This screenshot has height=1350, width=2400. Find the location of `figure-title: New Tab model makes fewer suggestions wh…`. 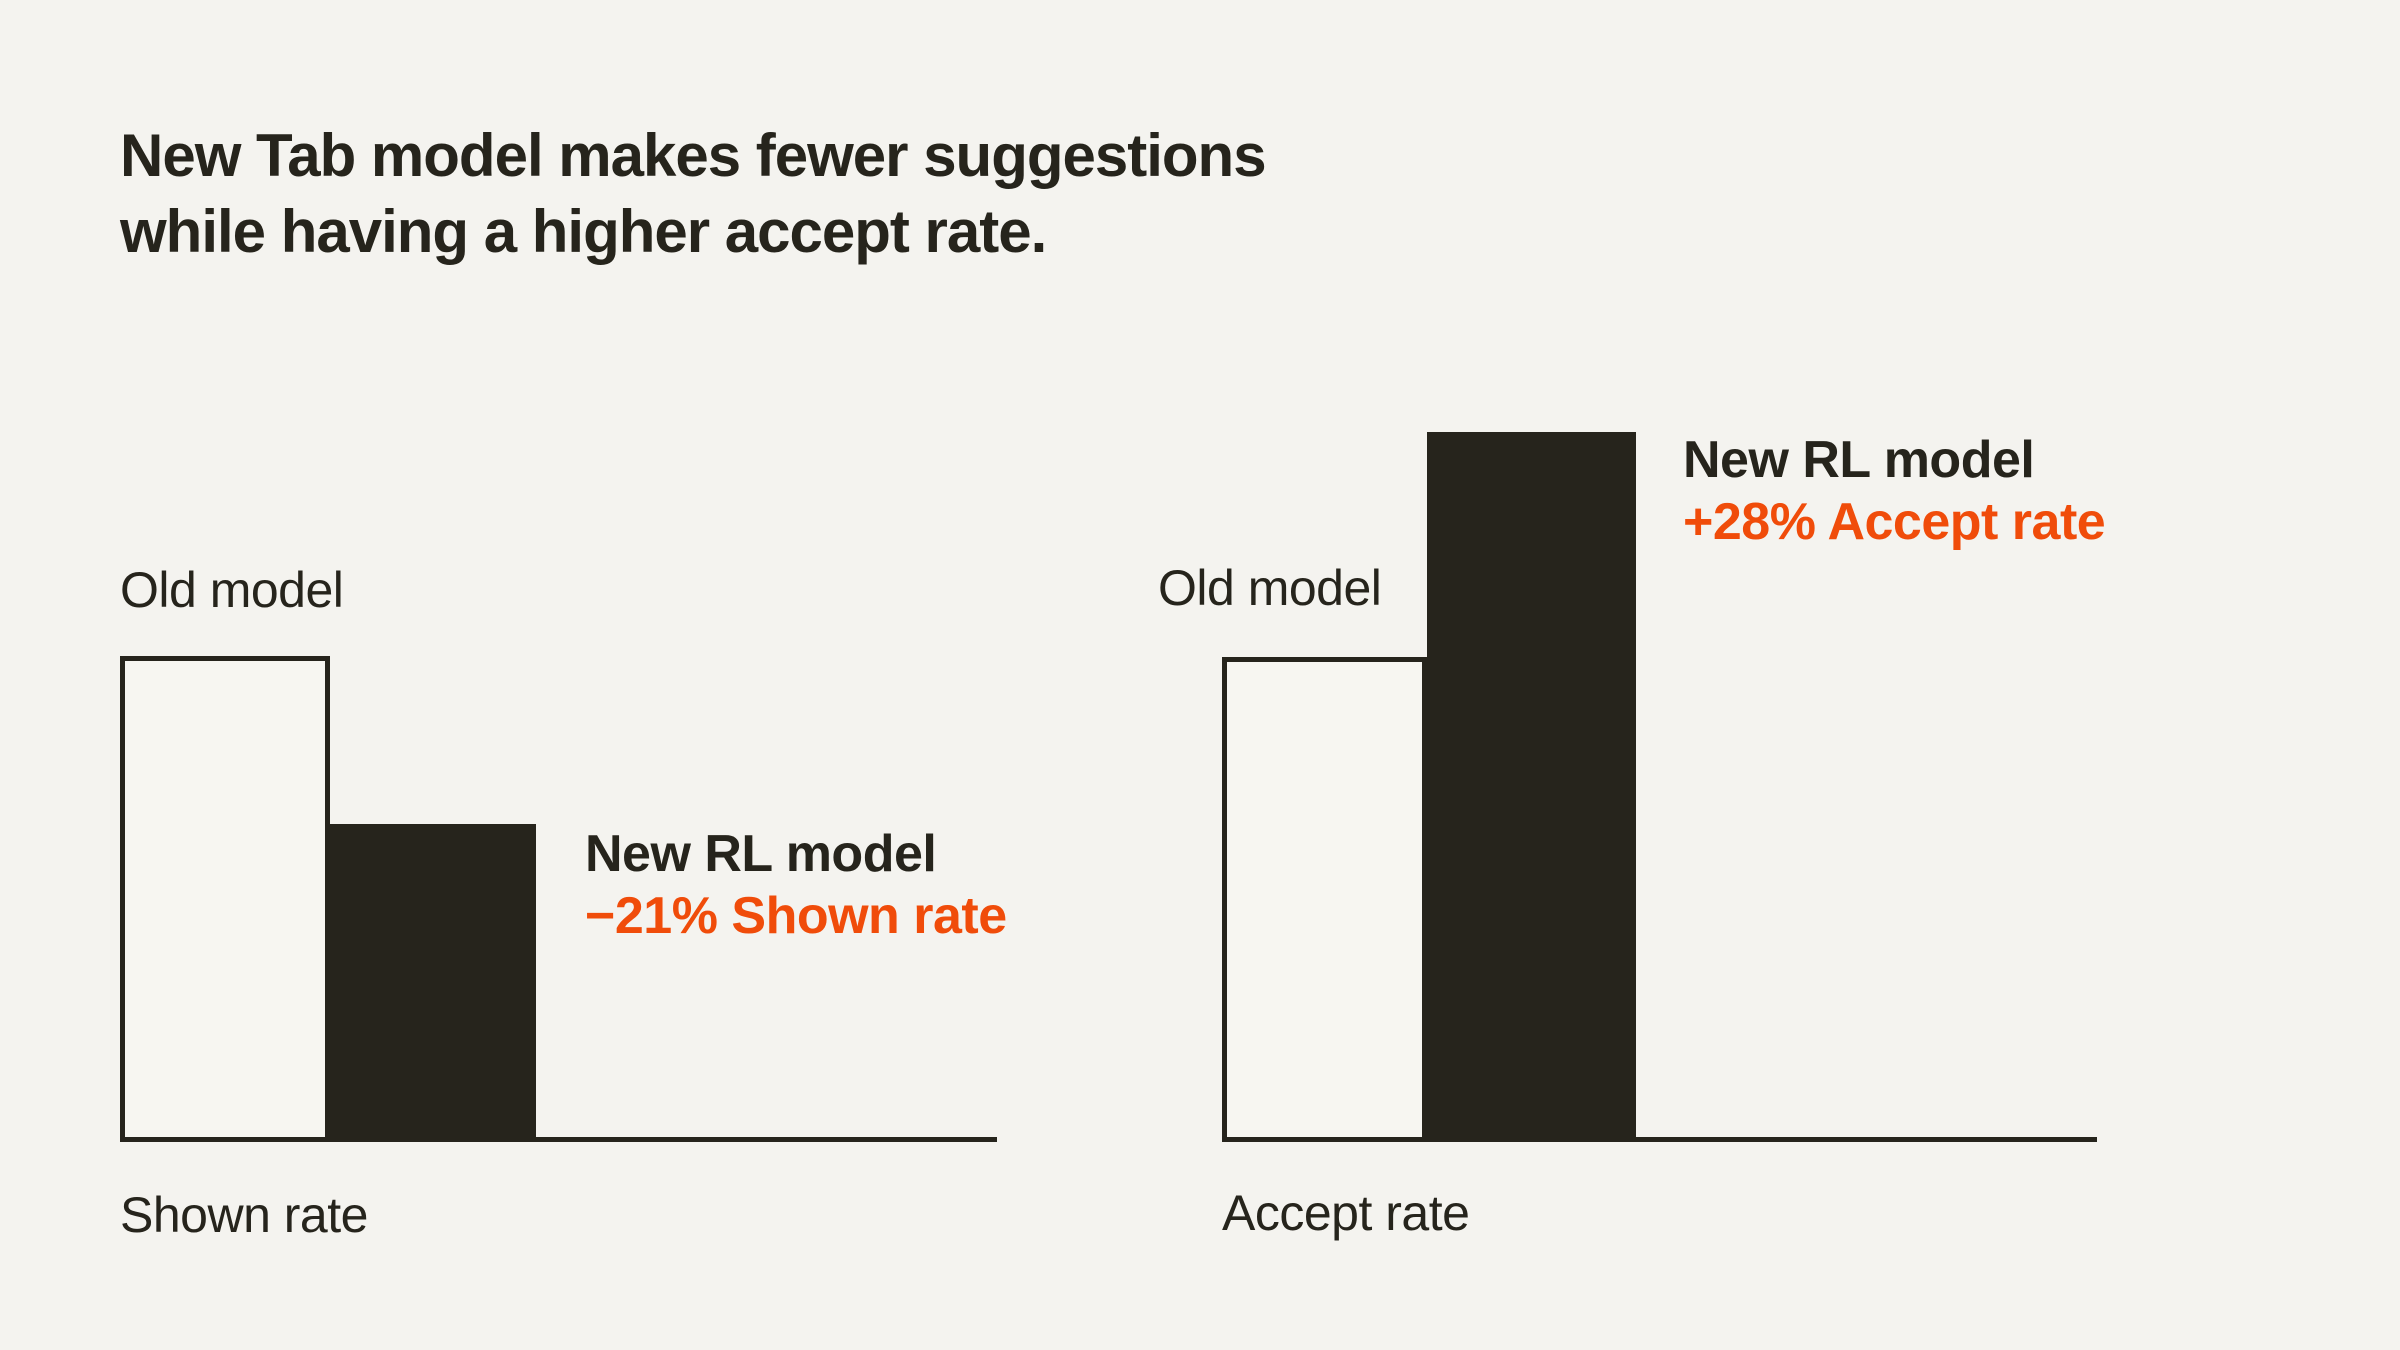

figure-title: New Tab model makes fewer suggestions wh… is located at coordinates (693, 194).